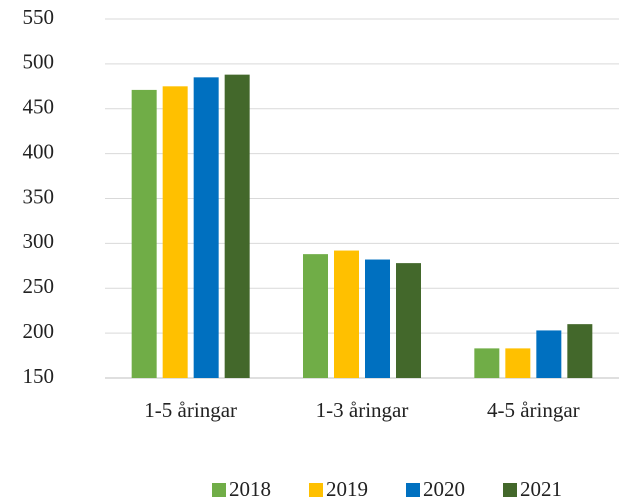  Describe the element at coordinates (39, 331) in the screenshot. I see `y-tick-label: 200` at that location.